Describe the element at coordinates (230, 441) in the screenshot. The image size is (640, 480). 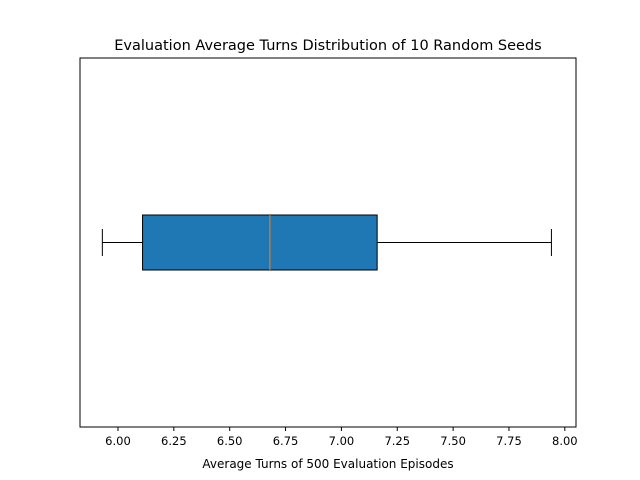
I see `x-tick-label: 6.50` at that location.